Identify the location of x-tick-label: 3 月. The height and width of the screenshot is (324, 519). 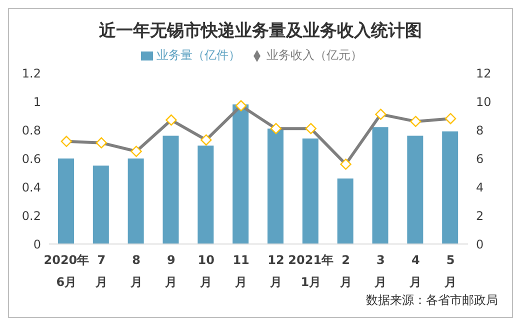
(380, 271).